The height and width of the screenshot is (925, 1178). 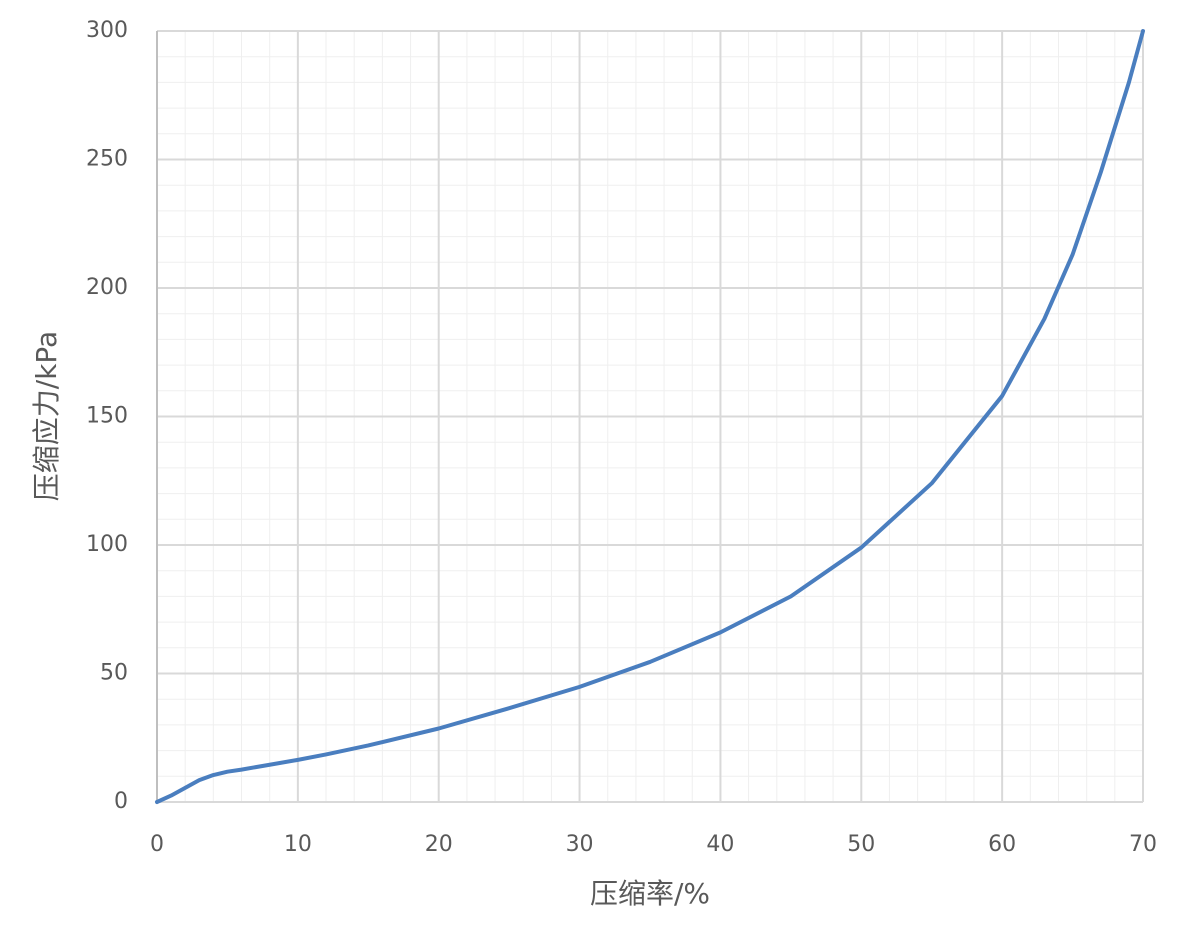 I want to click on x-tick-label: 30, so click(x=580, y=844).